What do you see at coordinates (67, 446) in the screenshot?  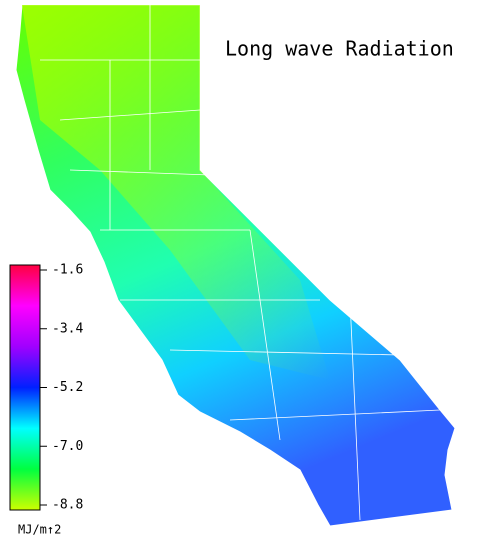 I see `colorbar-tick-label: -7.0` at bounding box center [67, 446].